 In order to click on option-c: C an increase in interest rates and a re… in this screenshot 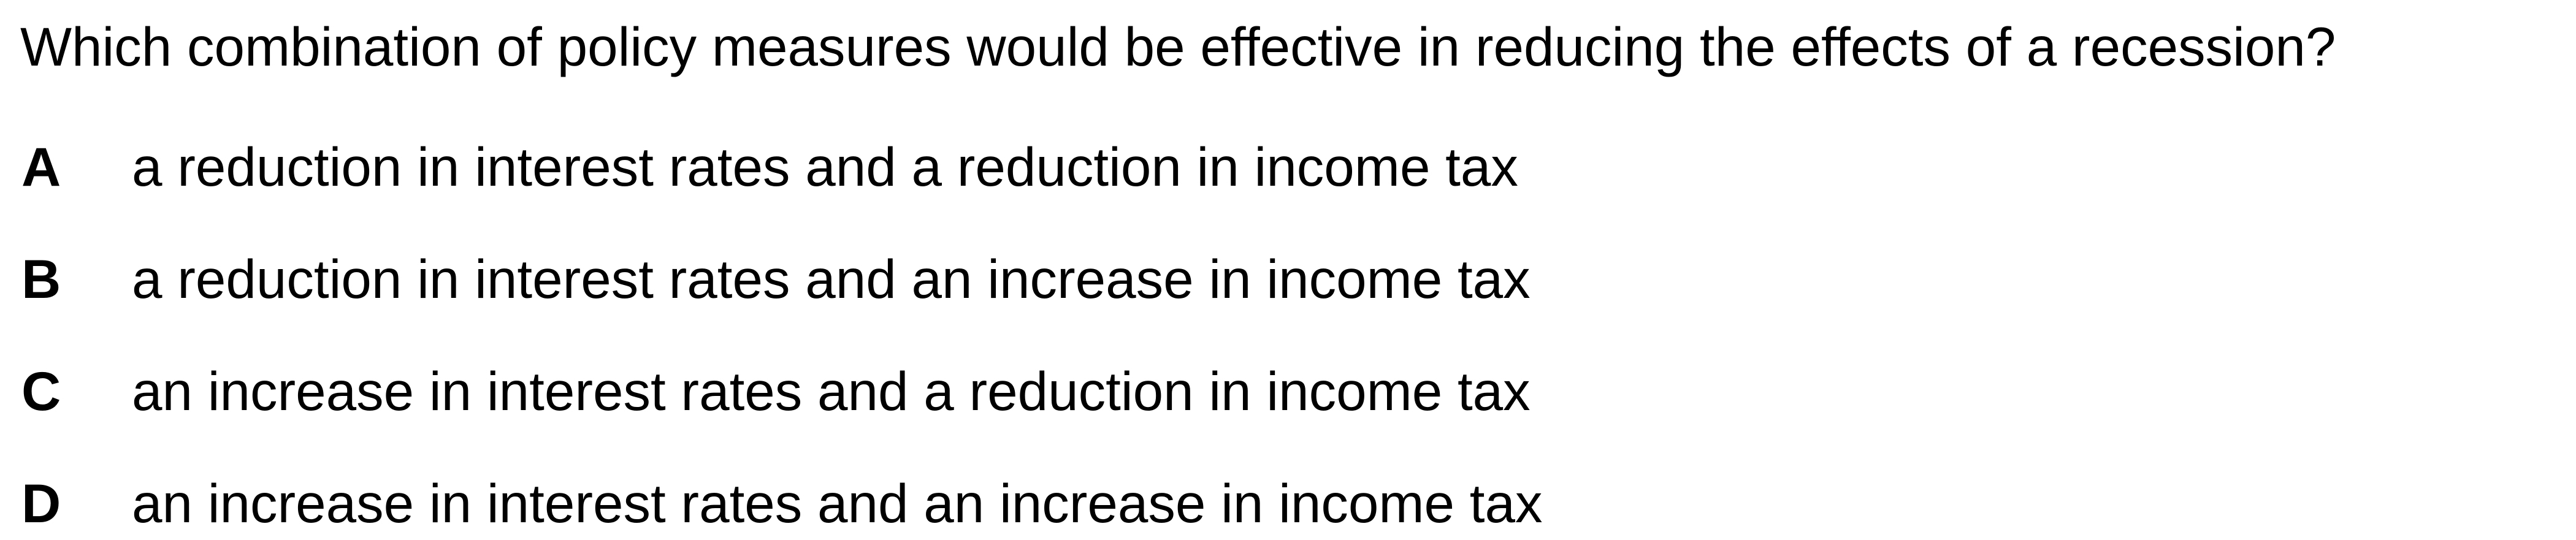, I will do `click(1288, 391)`.